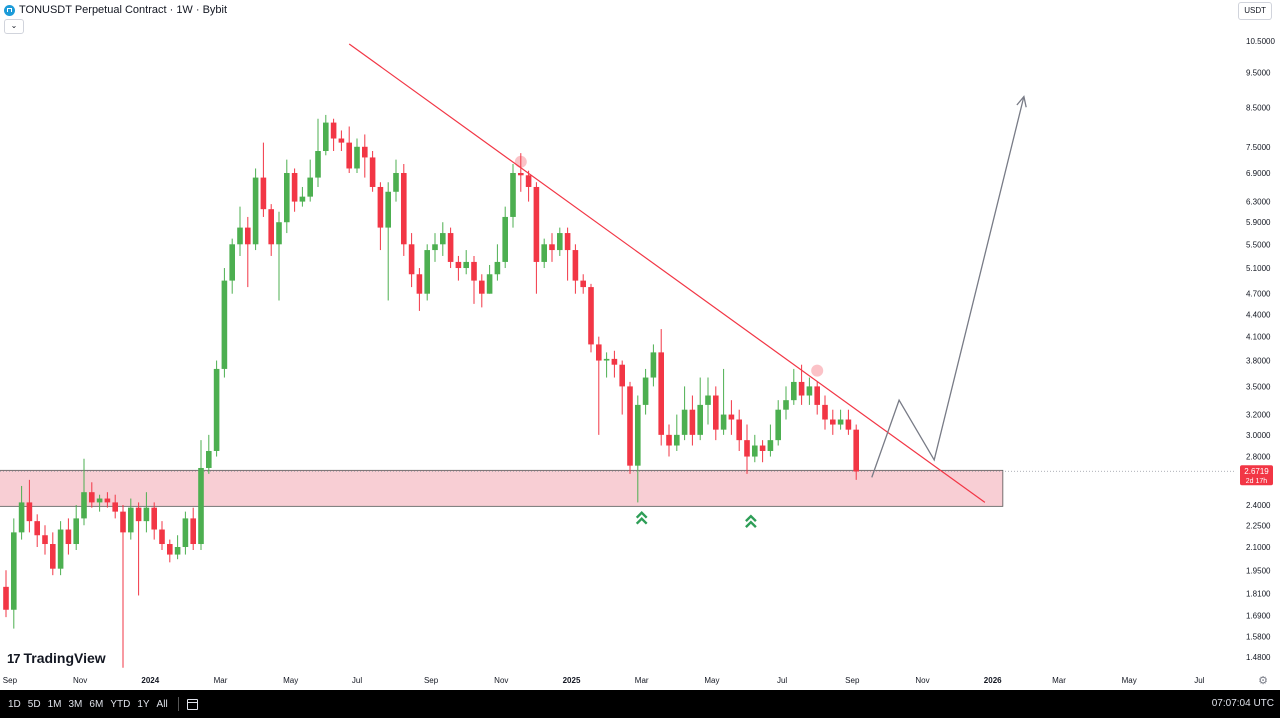 This screenshot has width=1280, height=718. Describe the element at coordinates (56, 658) in the screenshot. I see `tradingview-logo: 17 TradingView` at that location.